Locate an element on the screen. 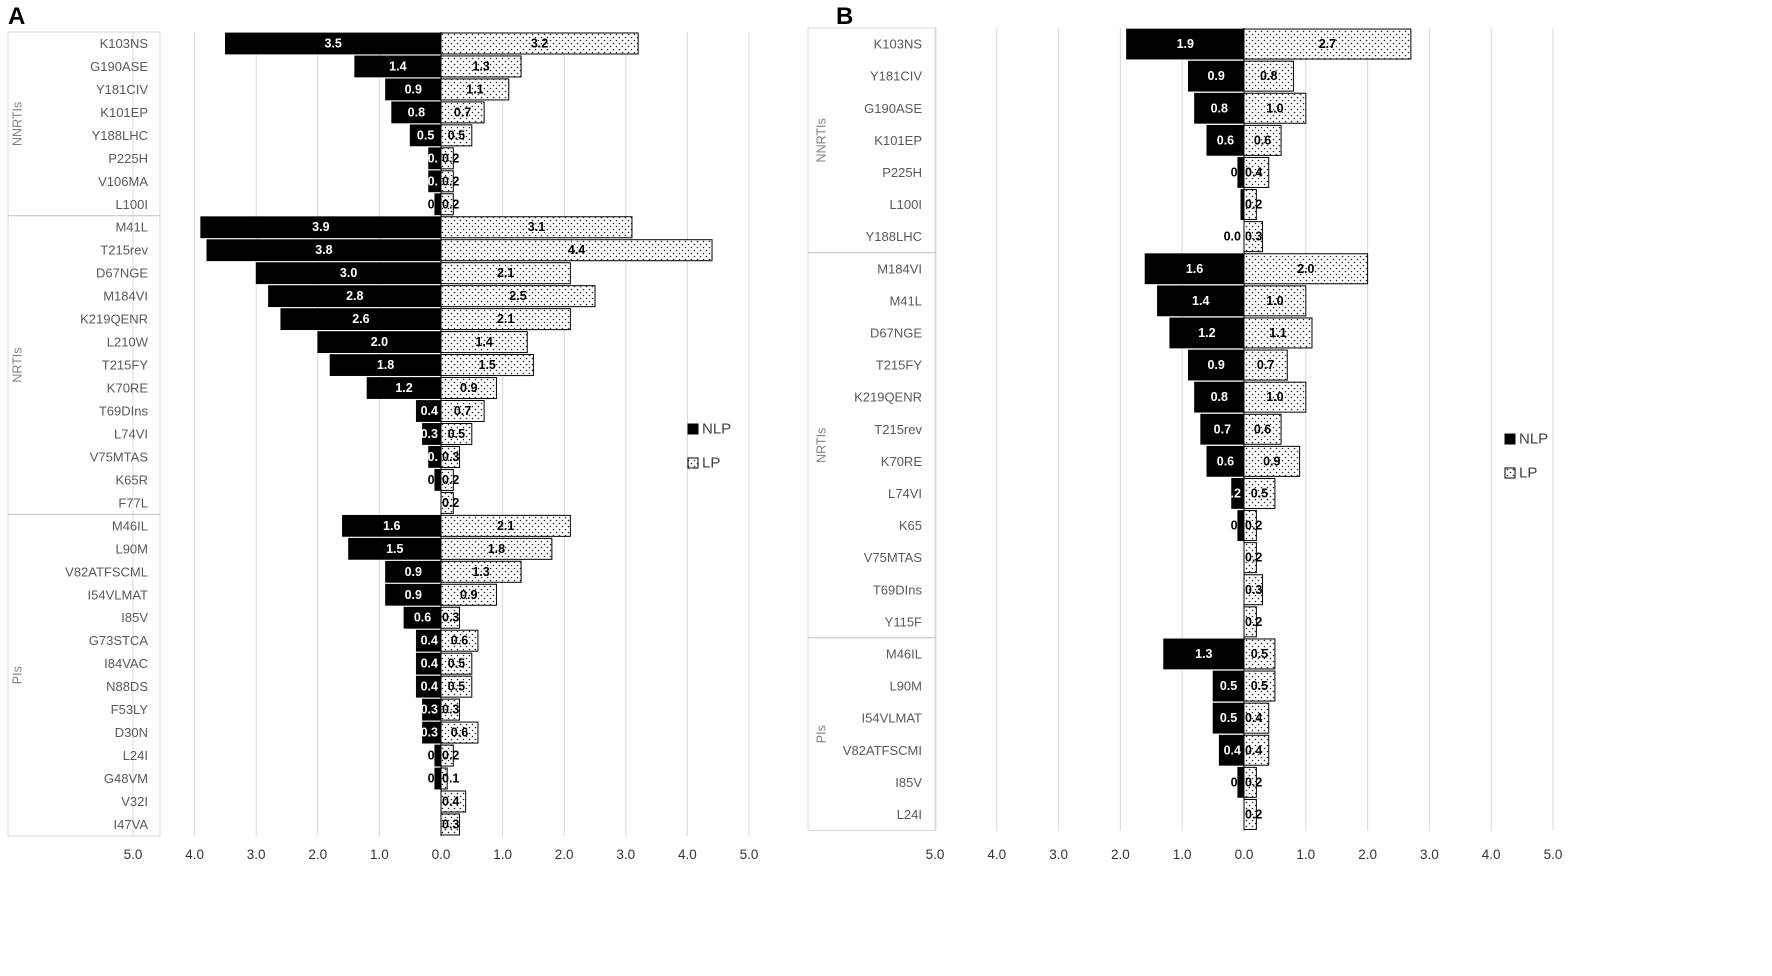 This screenshot has width=1772, height=976. data-label-nlp: 3.9 is located at coordinates (320, 227).